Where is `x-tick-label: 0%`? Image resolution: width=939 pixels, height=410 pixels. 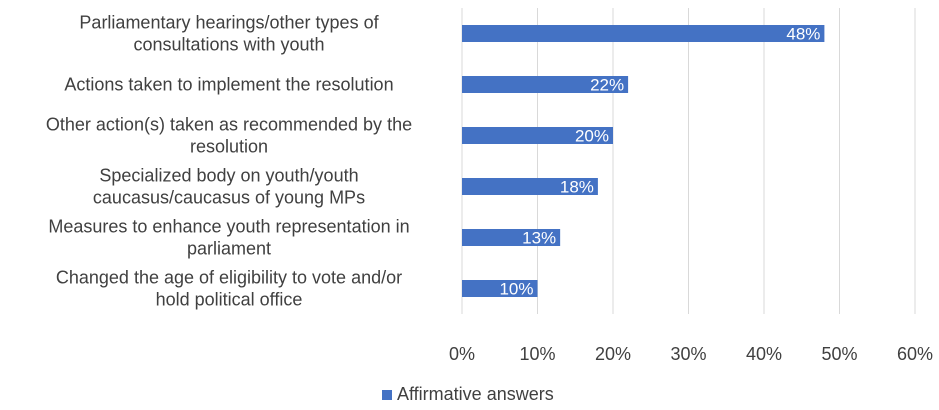
x-tick-label: 0% is located at coordinates (462, 354).